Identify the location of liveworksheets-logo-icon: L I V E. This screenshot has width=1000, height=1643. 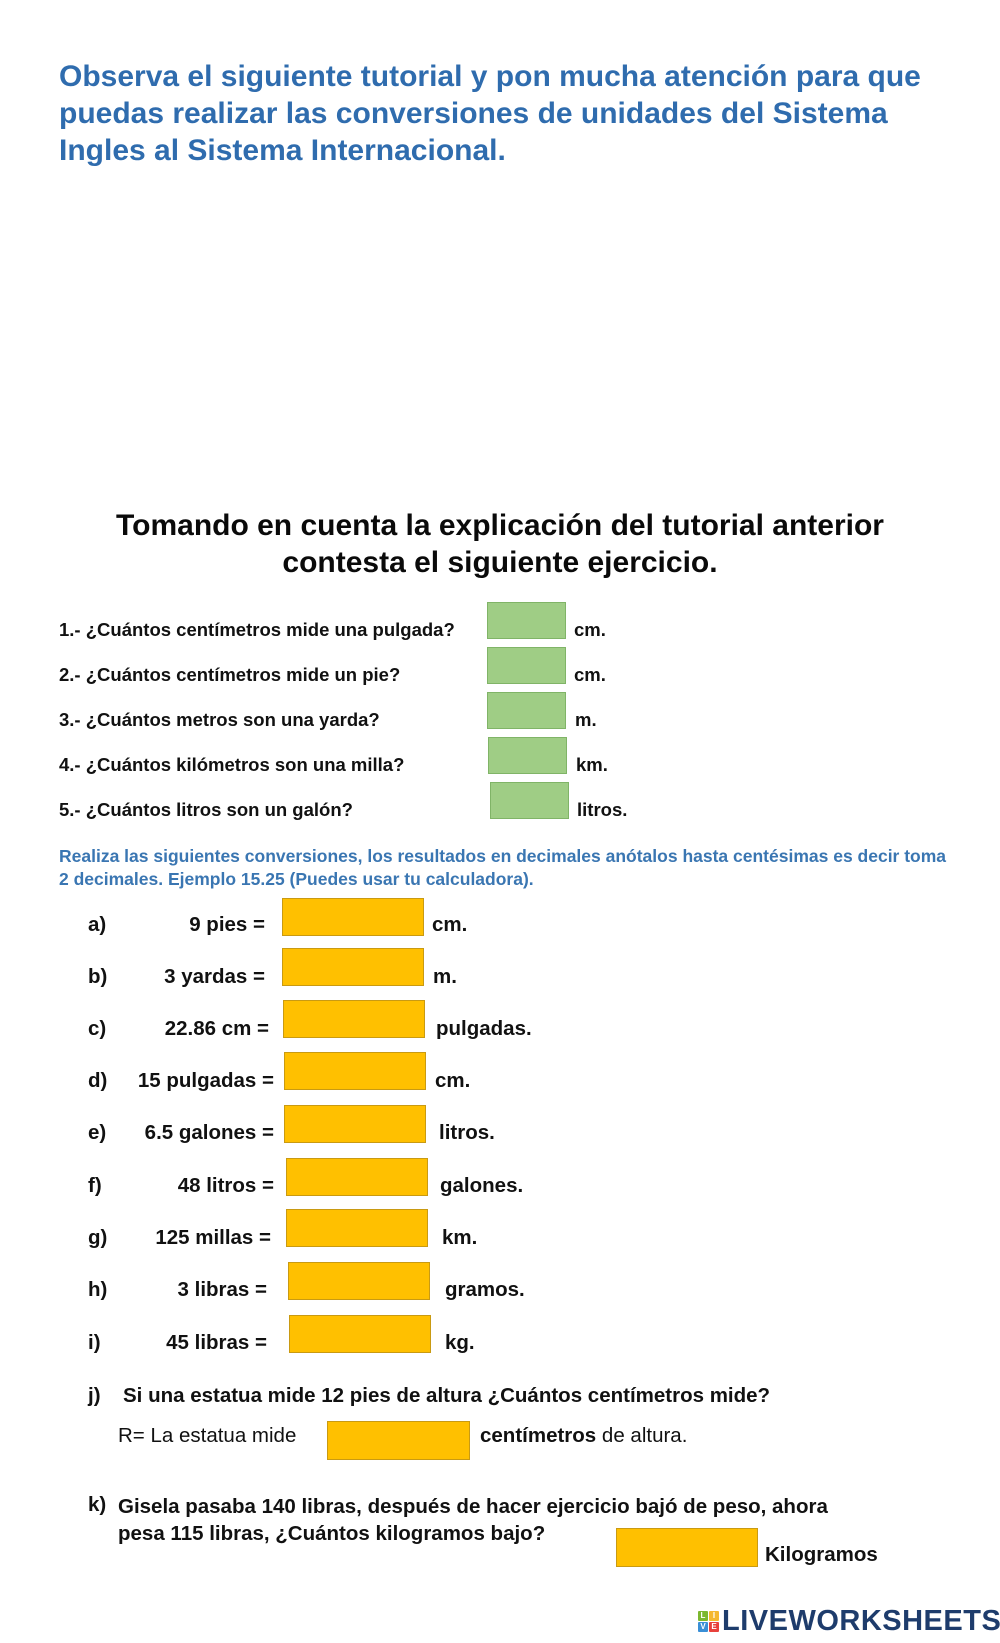
(708, 1621).